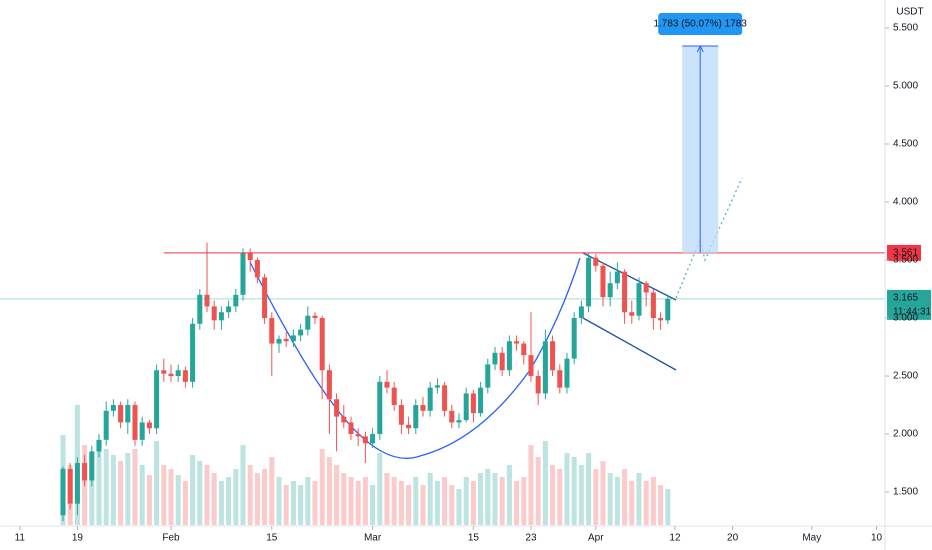  What do you see at coordinates (629, 276) in the screenshot?
I see `channel-top` at bounding box center [629, 276].